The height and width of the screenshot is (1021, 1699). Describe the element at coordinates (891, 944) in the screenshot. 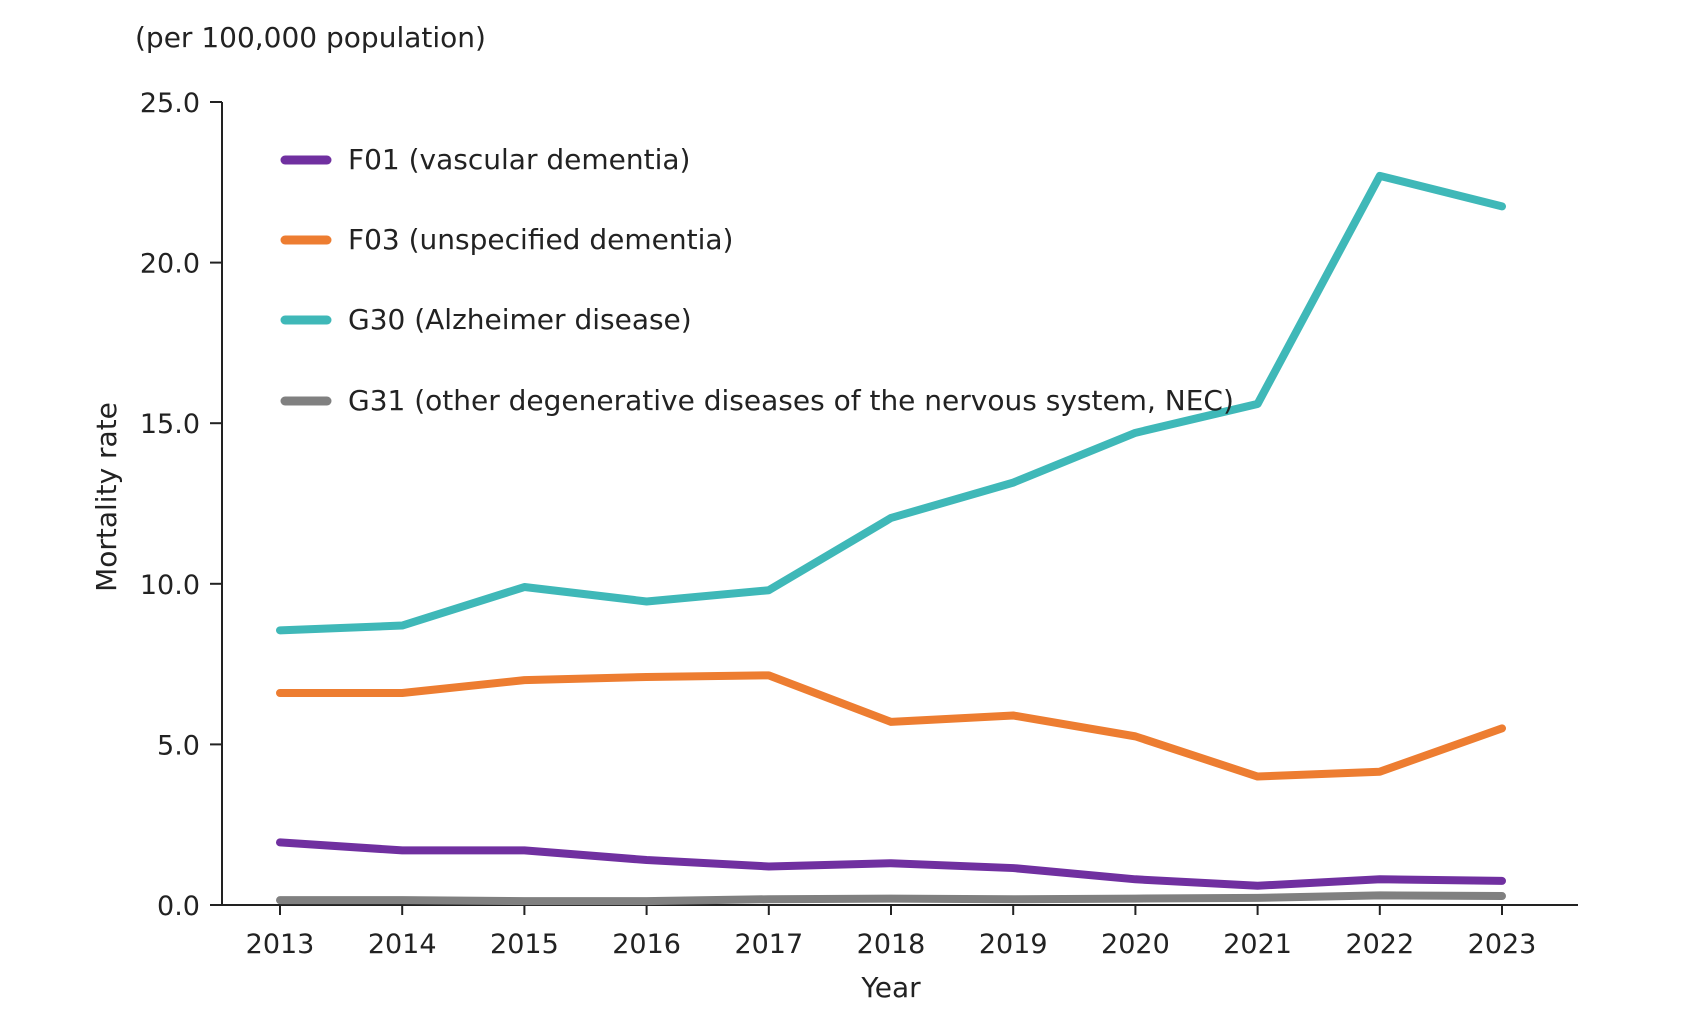

I see `x-tick-label: 2018` at that location.